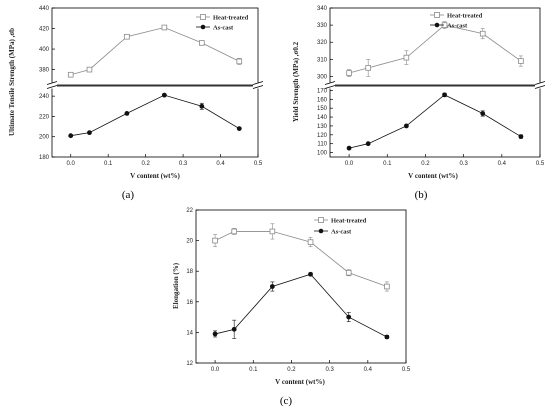  I want to click on x-tick-label-c-5: 0.5, so click(406, 370).